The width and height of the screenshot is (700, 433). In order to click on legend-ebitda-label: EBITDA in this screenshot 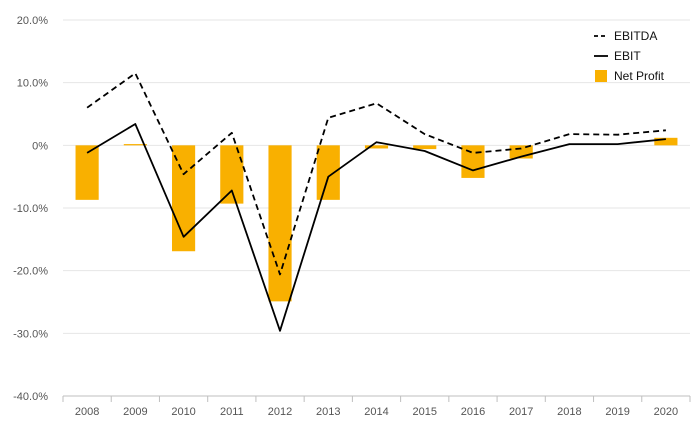, I will do `click(635, 36)`.